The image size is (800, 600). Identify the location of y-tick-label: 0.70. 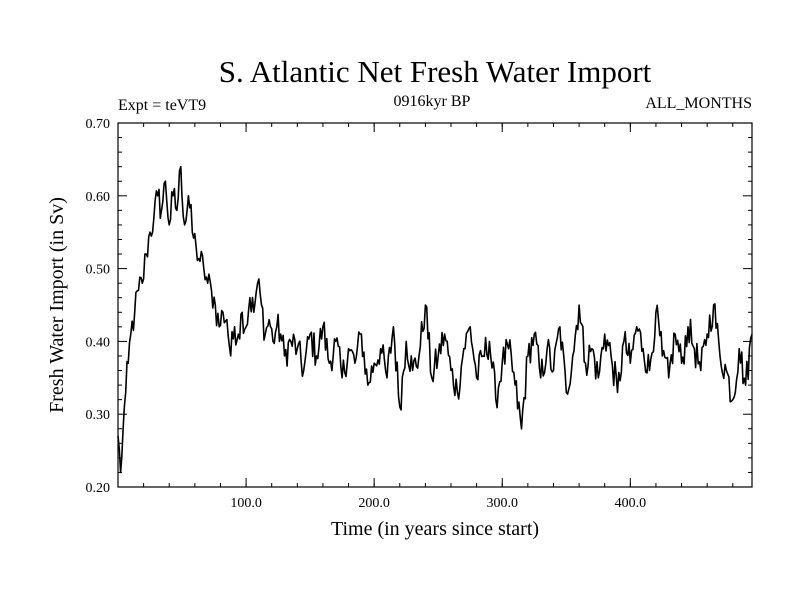
(98, 124).